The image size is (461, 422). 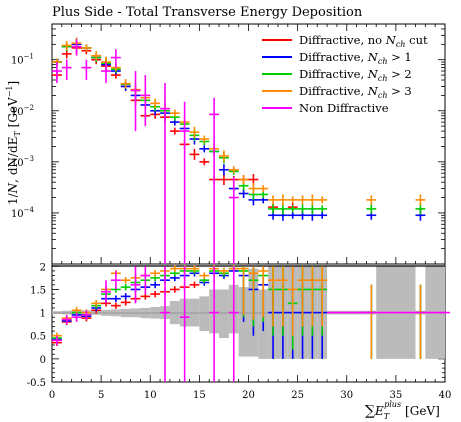 I want to click on ratio-y-tick-label: -0.5, so click(x=36, y=383).